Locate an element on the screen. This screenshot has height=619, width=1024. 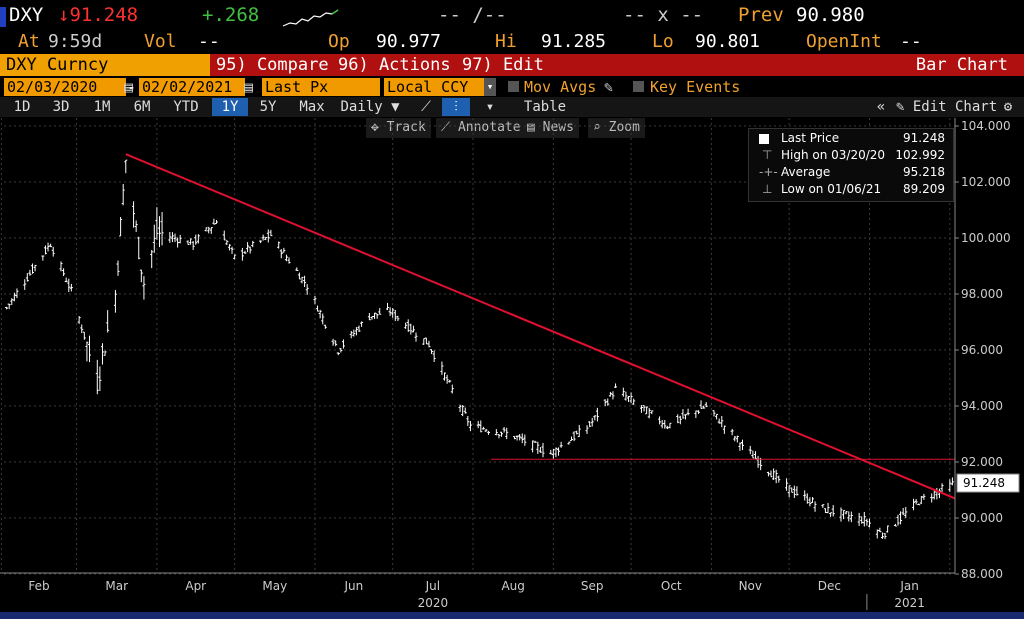
track-tool: ✥ Track is located at coordinates (398, 128).